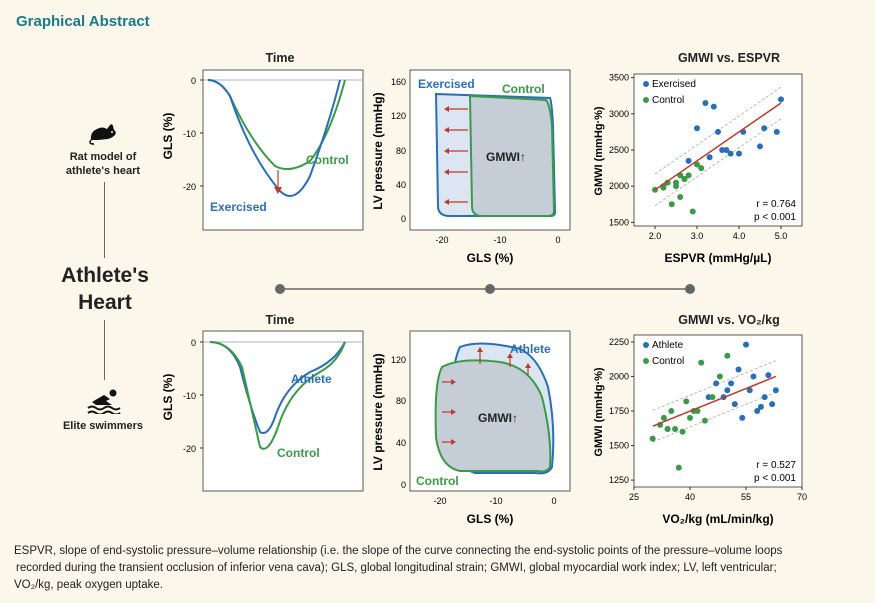 This screenshot has height=603, width=875. I want to click on center-line2: Heart, so click(105, 302).